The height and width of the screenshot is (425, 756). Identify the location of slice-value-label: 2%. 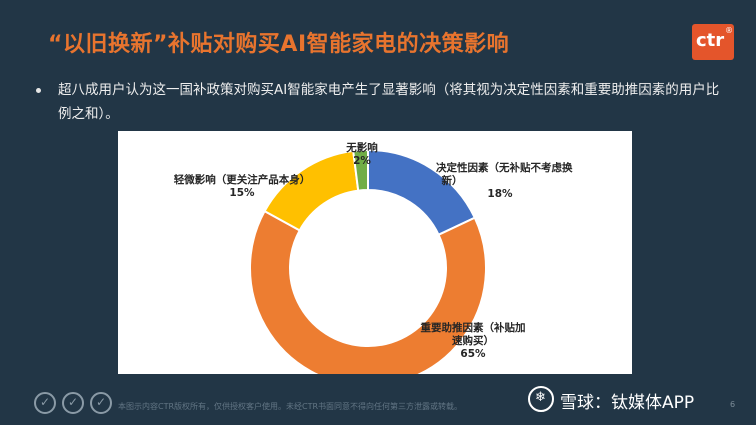
(362, 161).